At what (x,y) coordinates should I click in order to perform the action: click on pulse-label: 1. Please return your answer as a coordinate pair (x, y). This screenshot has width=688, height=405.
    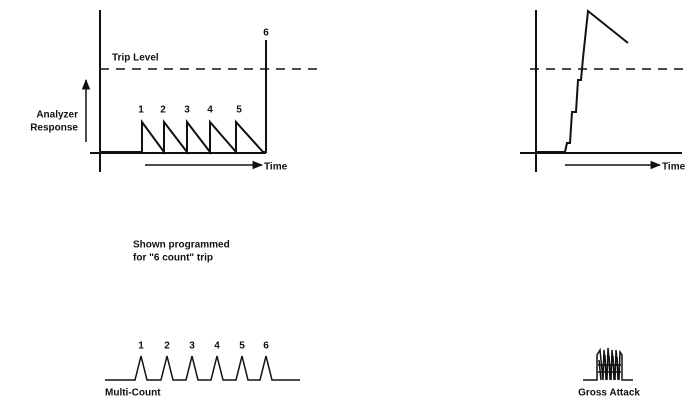
    Looking at the image, I should click on (141, 346).